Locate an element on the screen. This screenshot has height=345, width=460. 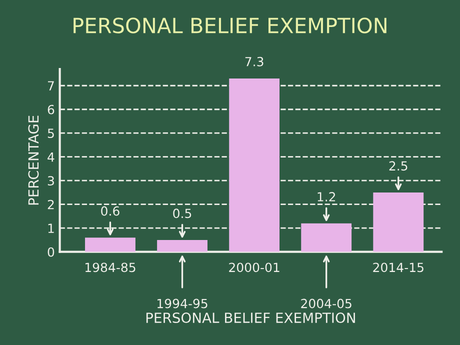
x-tick-label: 1994-95 is located at coordinates (183, 303).